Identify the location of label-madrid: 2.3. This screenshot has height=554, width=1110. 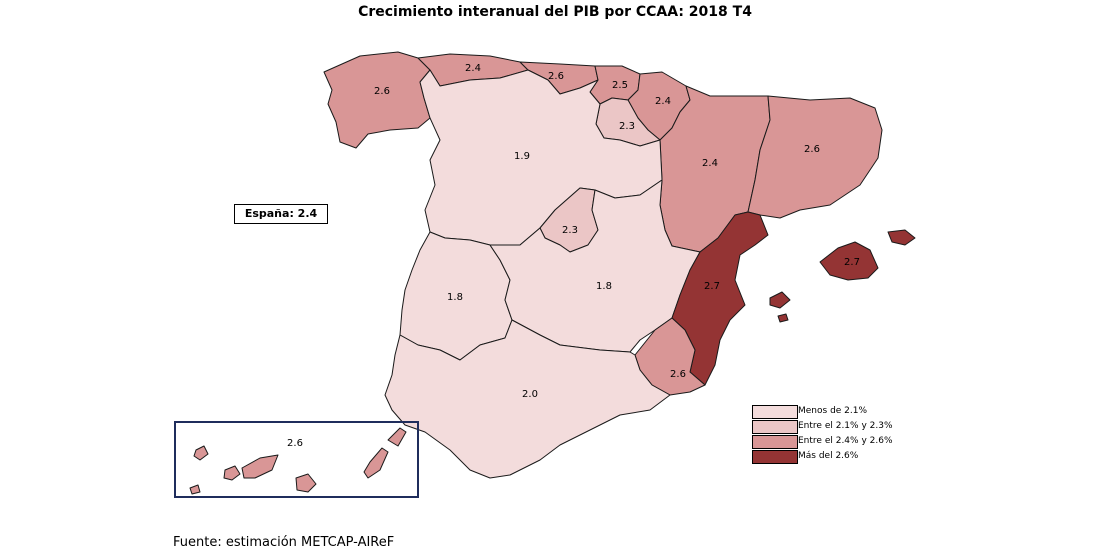
(570, 230).